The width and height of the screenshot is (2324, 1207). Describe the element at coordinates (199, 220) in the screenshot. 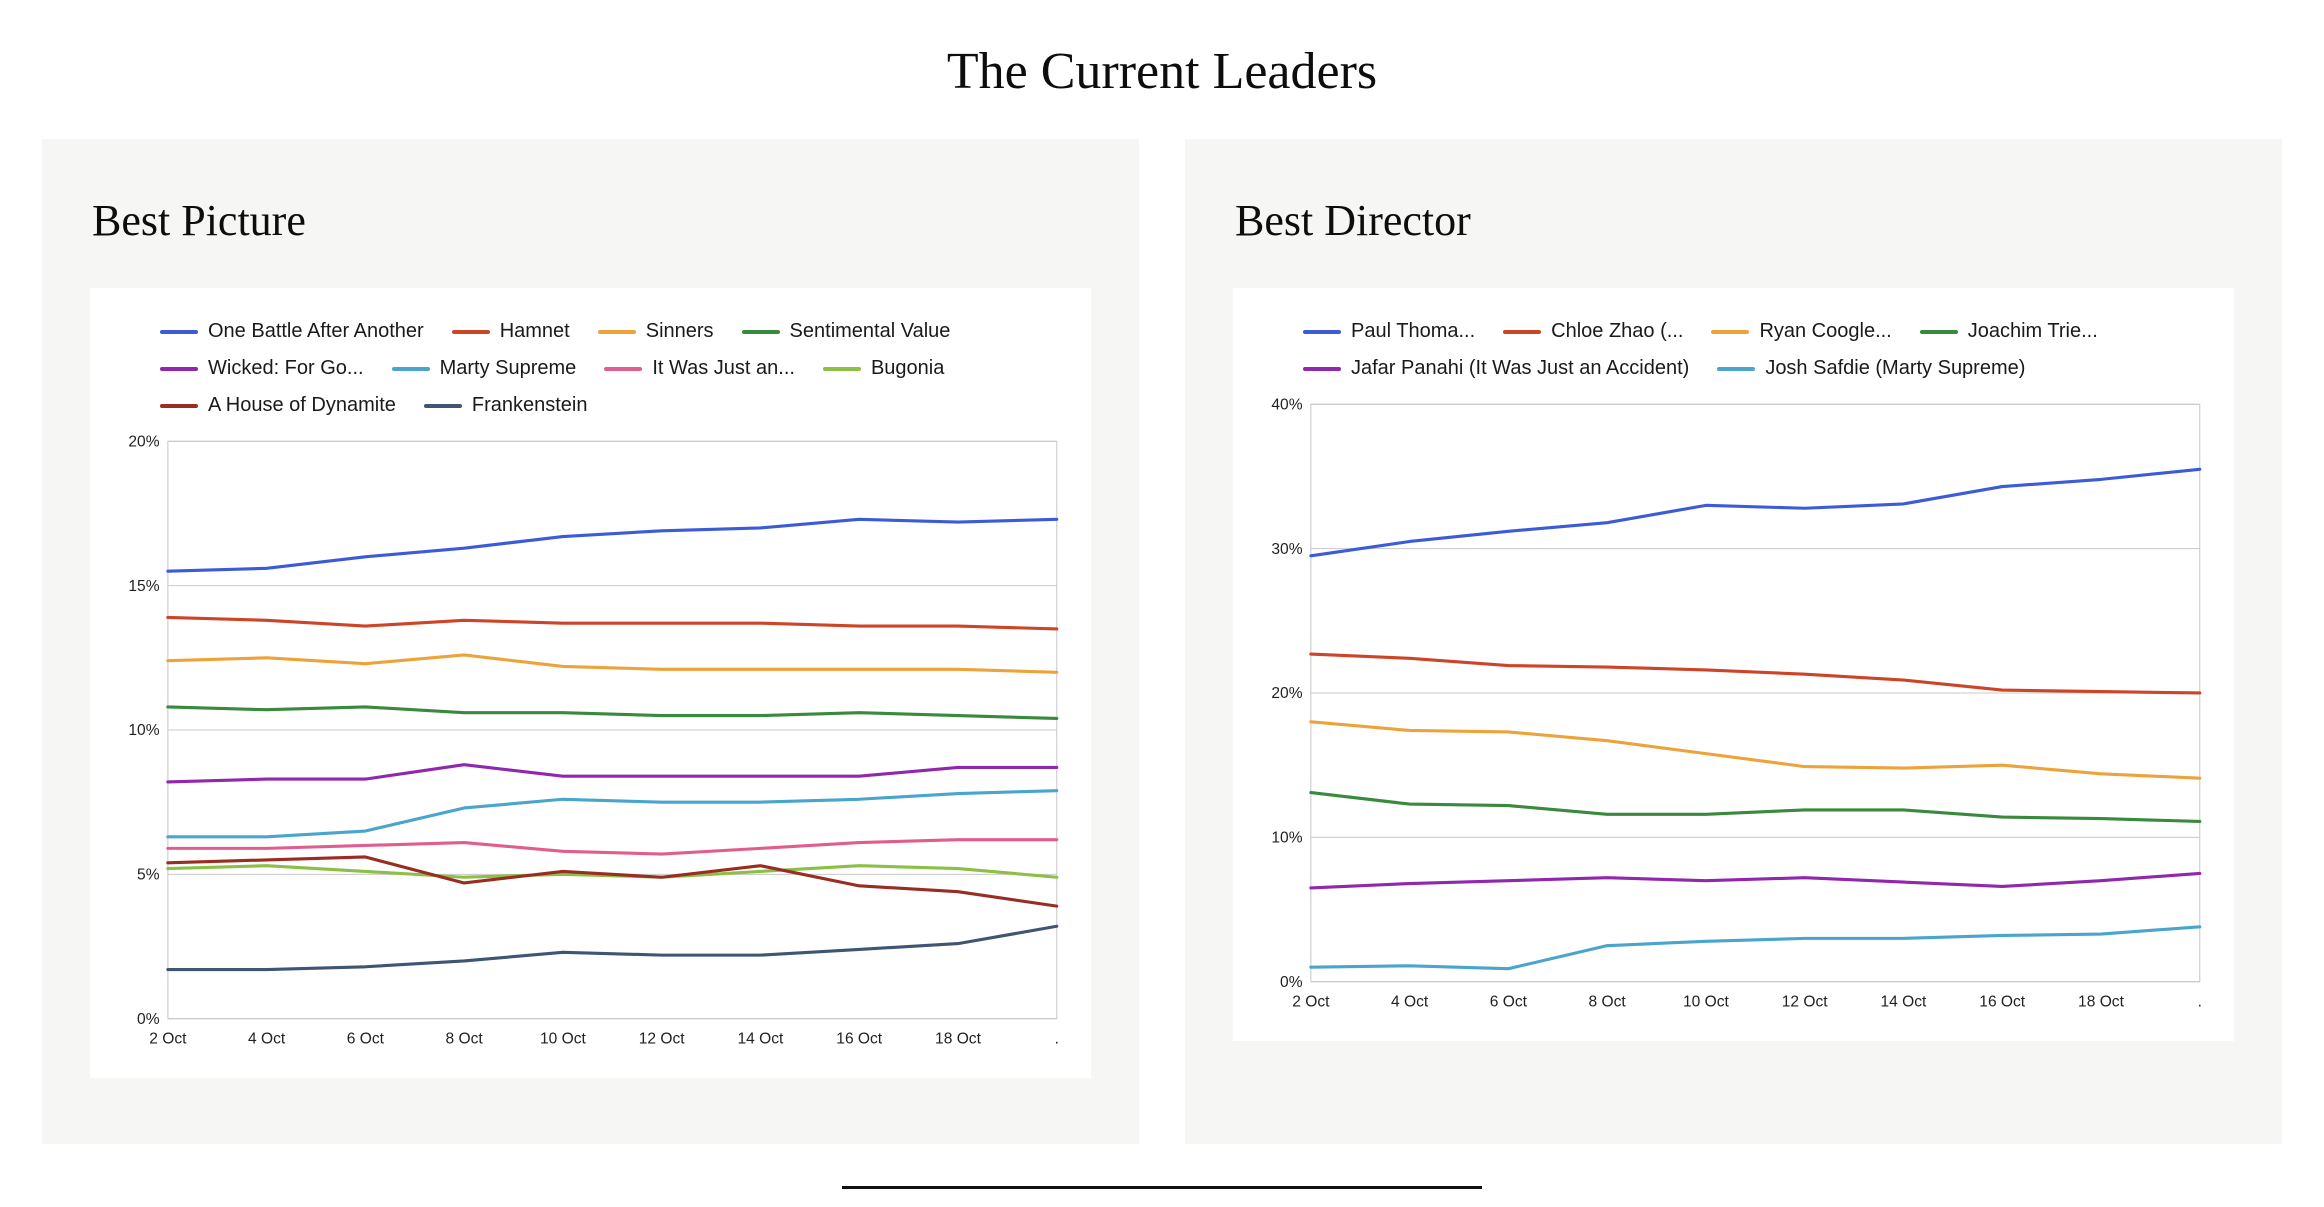

I see `panel-heading-best-picture: Best Picture` at that location.